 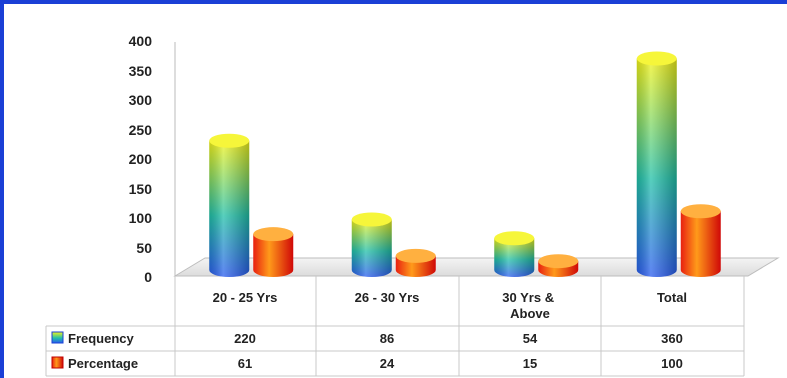 I want to click on legend-percentage: Percentage, so click(x=94, y=363).